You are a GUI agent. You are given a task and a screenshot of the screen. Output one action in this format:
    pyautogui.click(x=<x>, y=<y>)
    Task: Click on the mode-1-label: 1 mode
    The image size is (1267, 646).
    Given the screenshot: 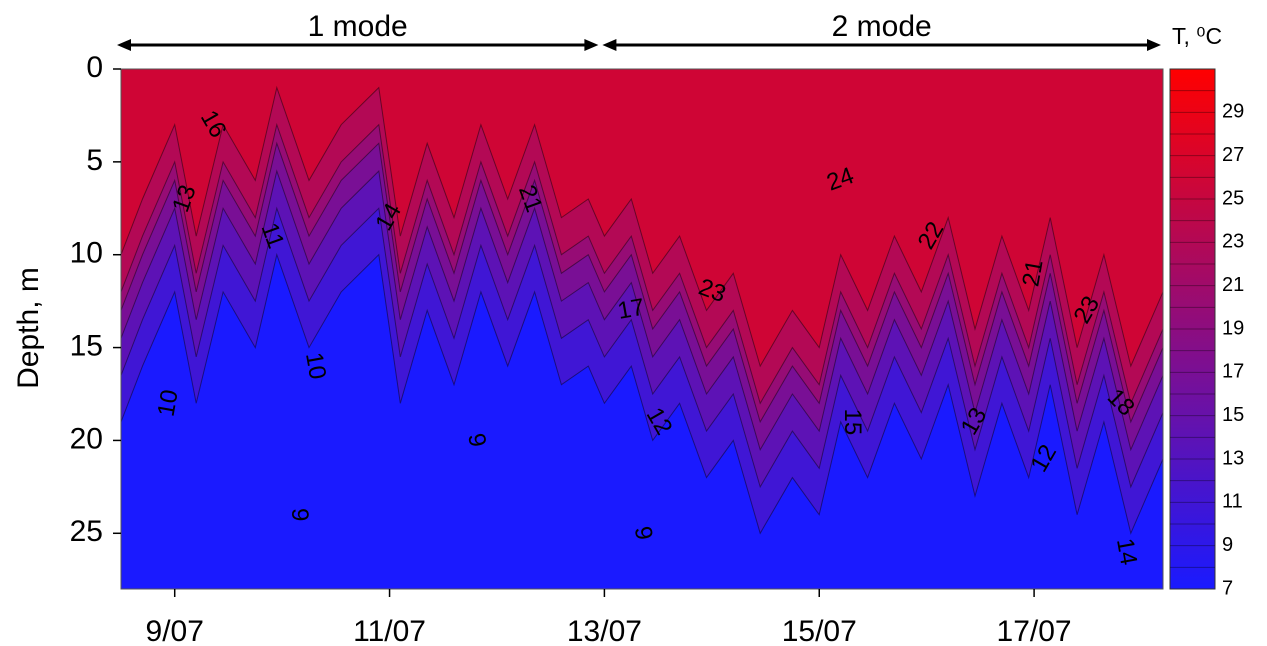 What is the action you would take?
    pyautogui.click(x=358, y=26)
    